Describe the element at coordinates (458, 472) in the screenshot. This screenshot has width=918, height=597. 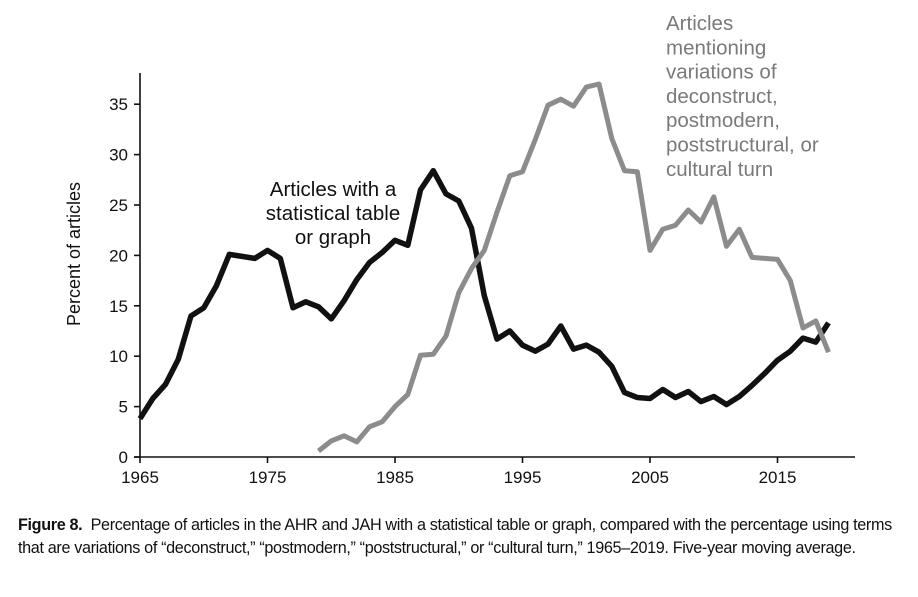
I see `x-ticks: 1965 1975 1985 1995 2005 2015` at that location.